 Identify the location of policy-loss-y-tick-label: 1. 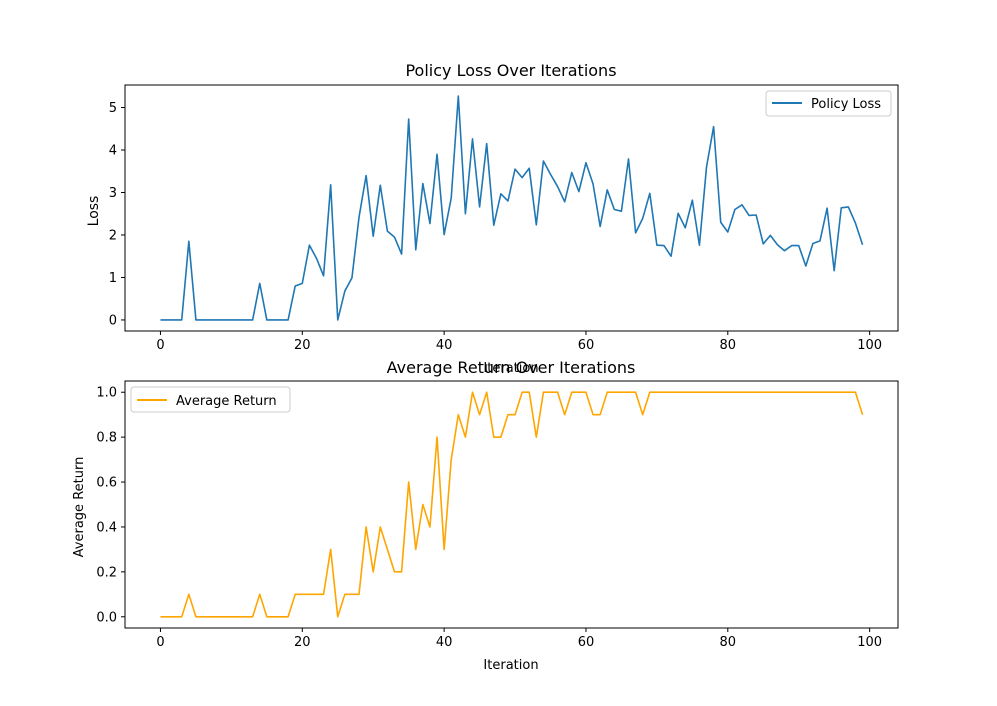
(113, 278).